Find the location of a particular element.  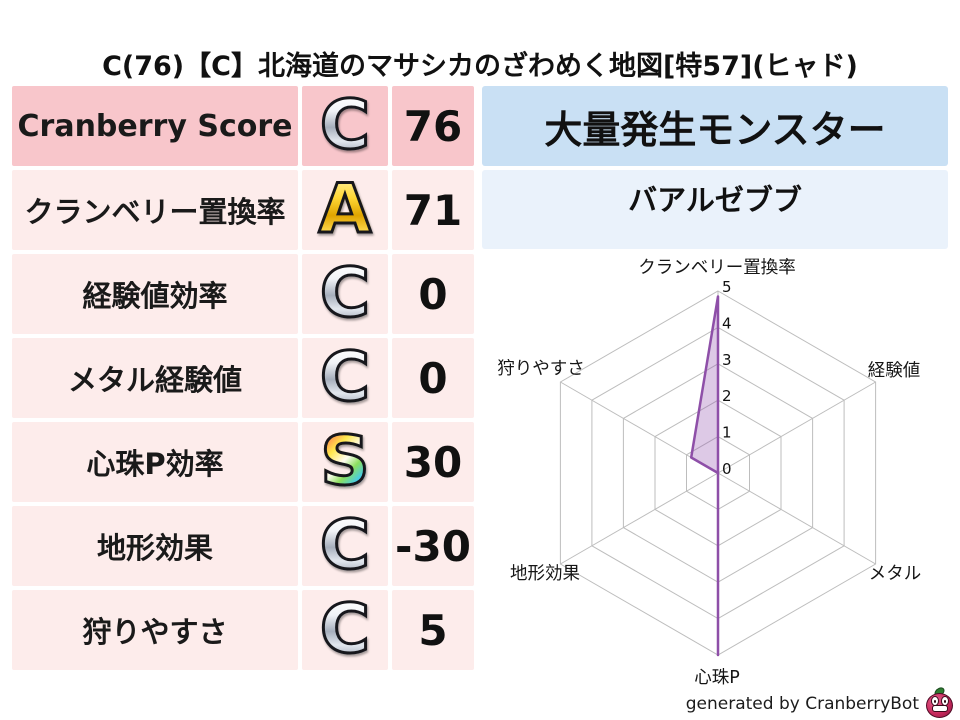

svg-text: 地形効果 is located at coordinates (545, 574).